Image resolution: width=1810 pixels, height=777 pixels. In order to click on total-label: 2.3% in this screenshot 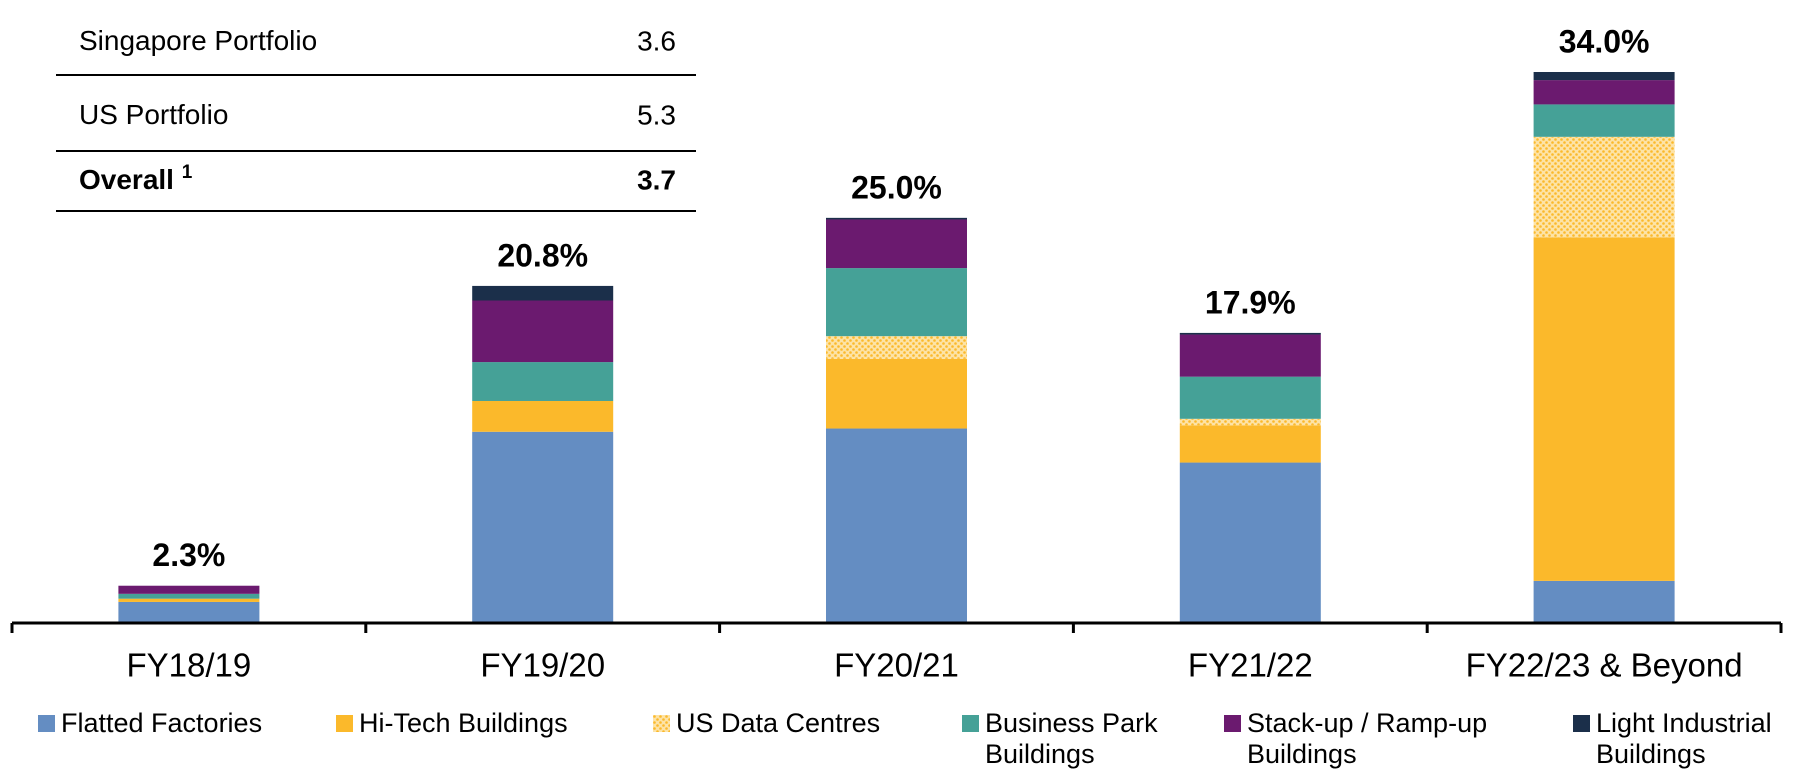, I will do `click(188, 555)`.